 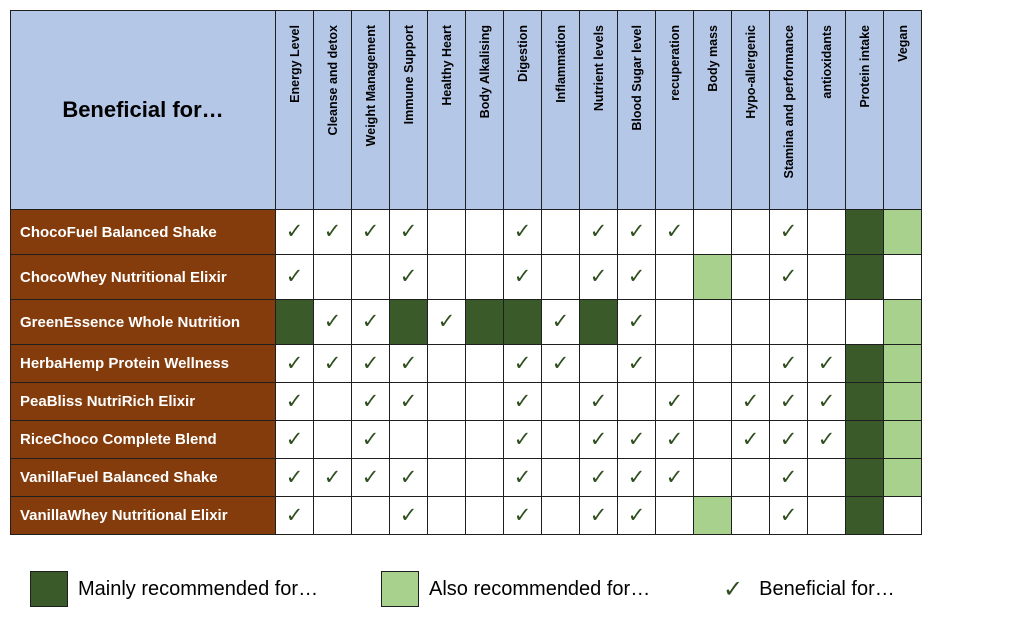 What do you see at coordinates (143, 515) in the screenshot?
I see `product-name: VanillaWhey Nutritional Elixir` at bounding box center [143, 515].